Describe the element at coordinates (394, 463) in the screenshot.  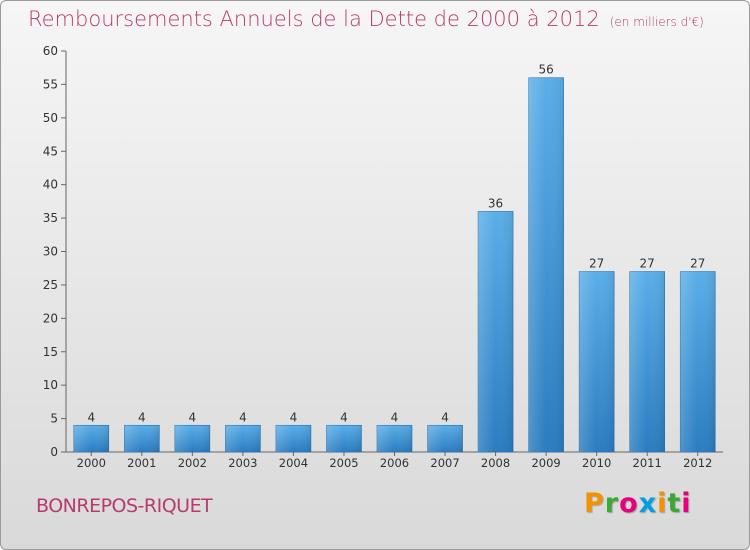
I see `x-tick-label: 2006` at that location.